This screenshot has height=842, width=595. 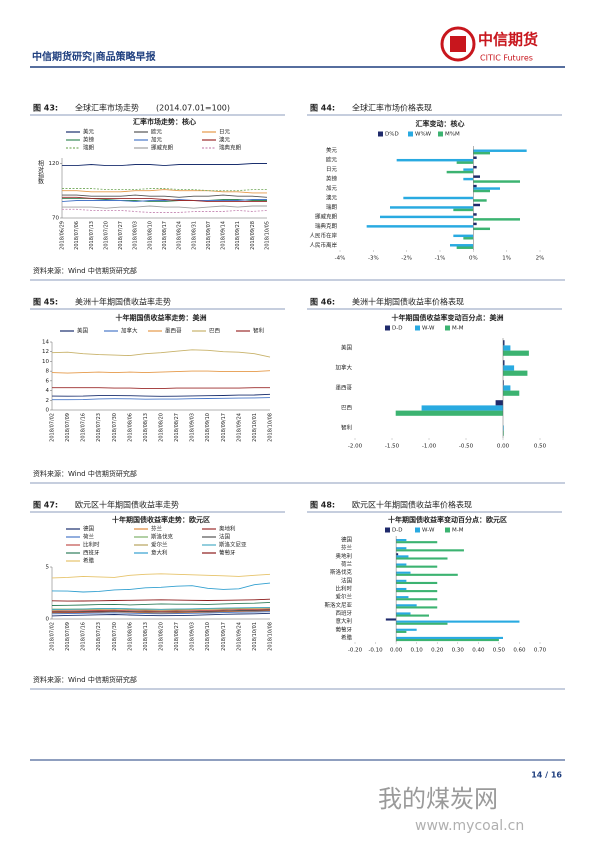 I want to click on page-number: 14 / 16, so click(x=546, y=775).